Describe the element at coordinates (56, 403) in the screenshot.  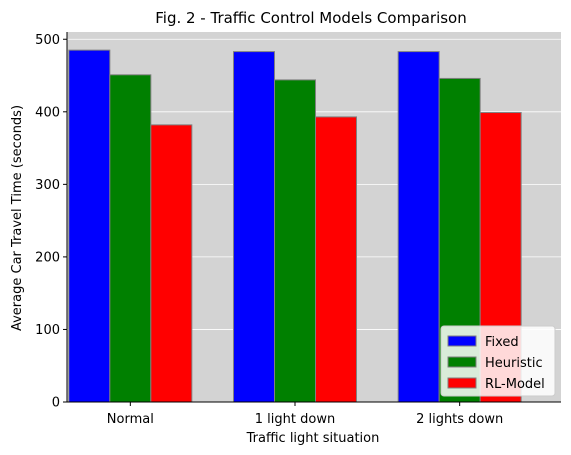
I see `y-tick-label: 0` at that location.